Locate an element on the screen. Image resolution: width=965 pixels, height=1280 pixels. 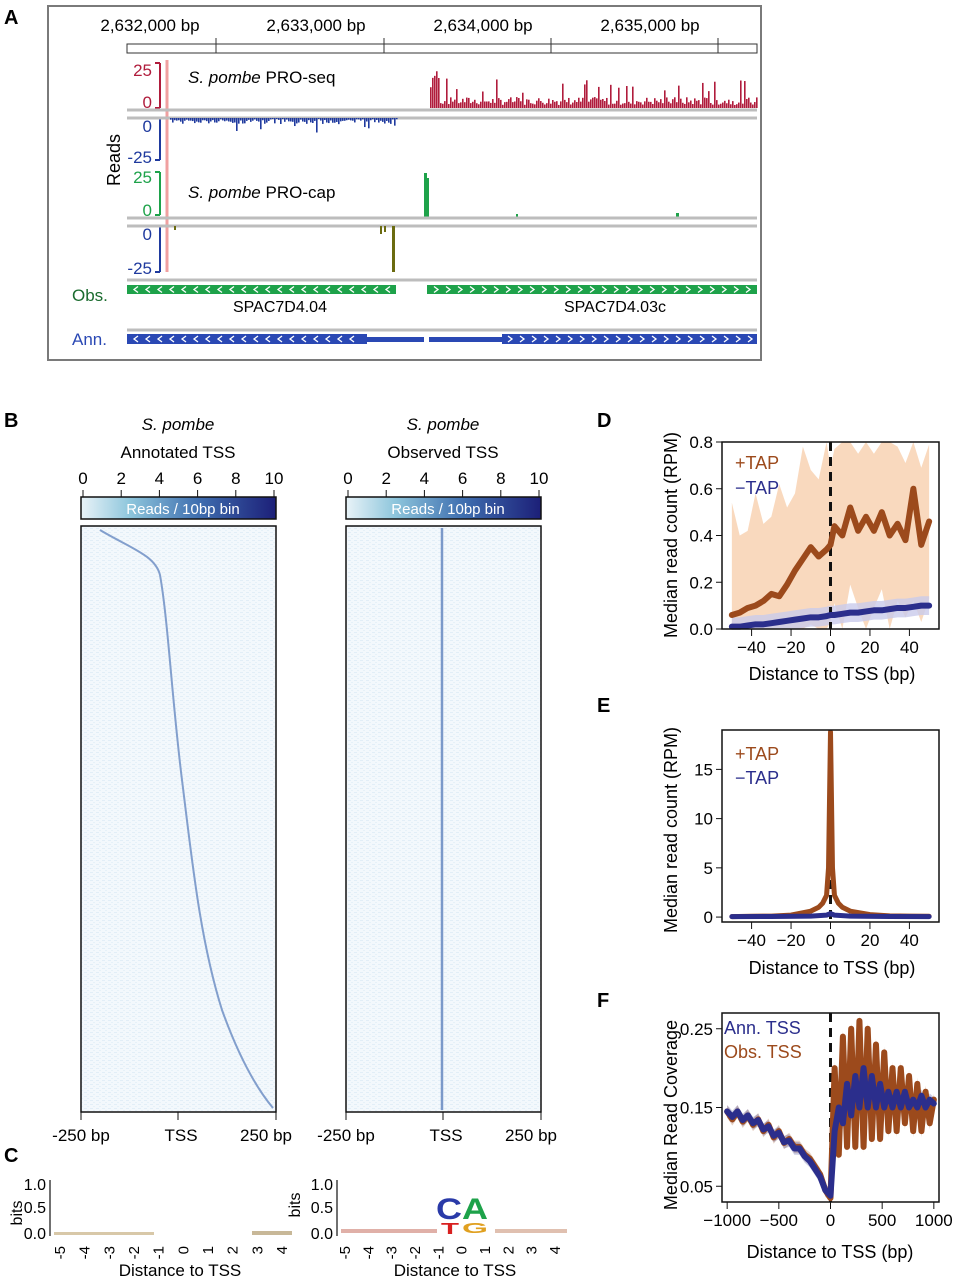
procap-minus-tick-m25: -25 is located at coordinates (139, 268).